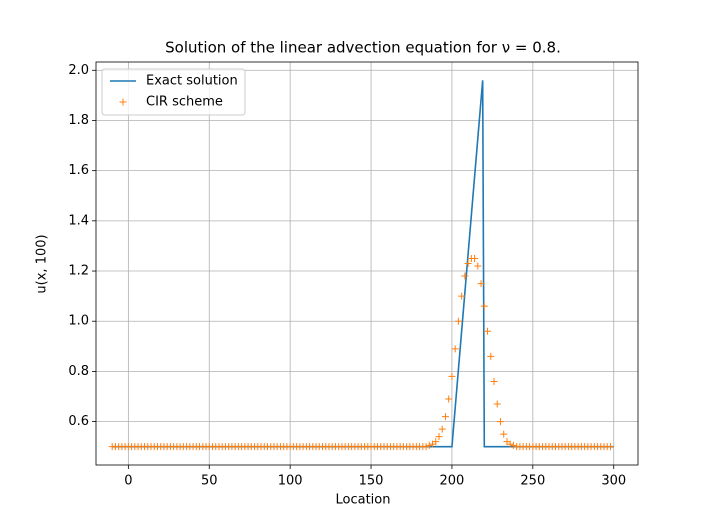 This screenshot has width=709, height=522. What do you see at coordinates (123, 102) in the screenshot?
I see `legend-swatch` at bounding box center [123, 102].